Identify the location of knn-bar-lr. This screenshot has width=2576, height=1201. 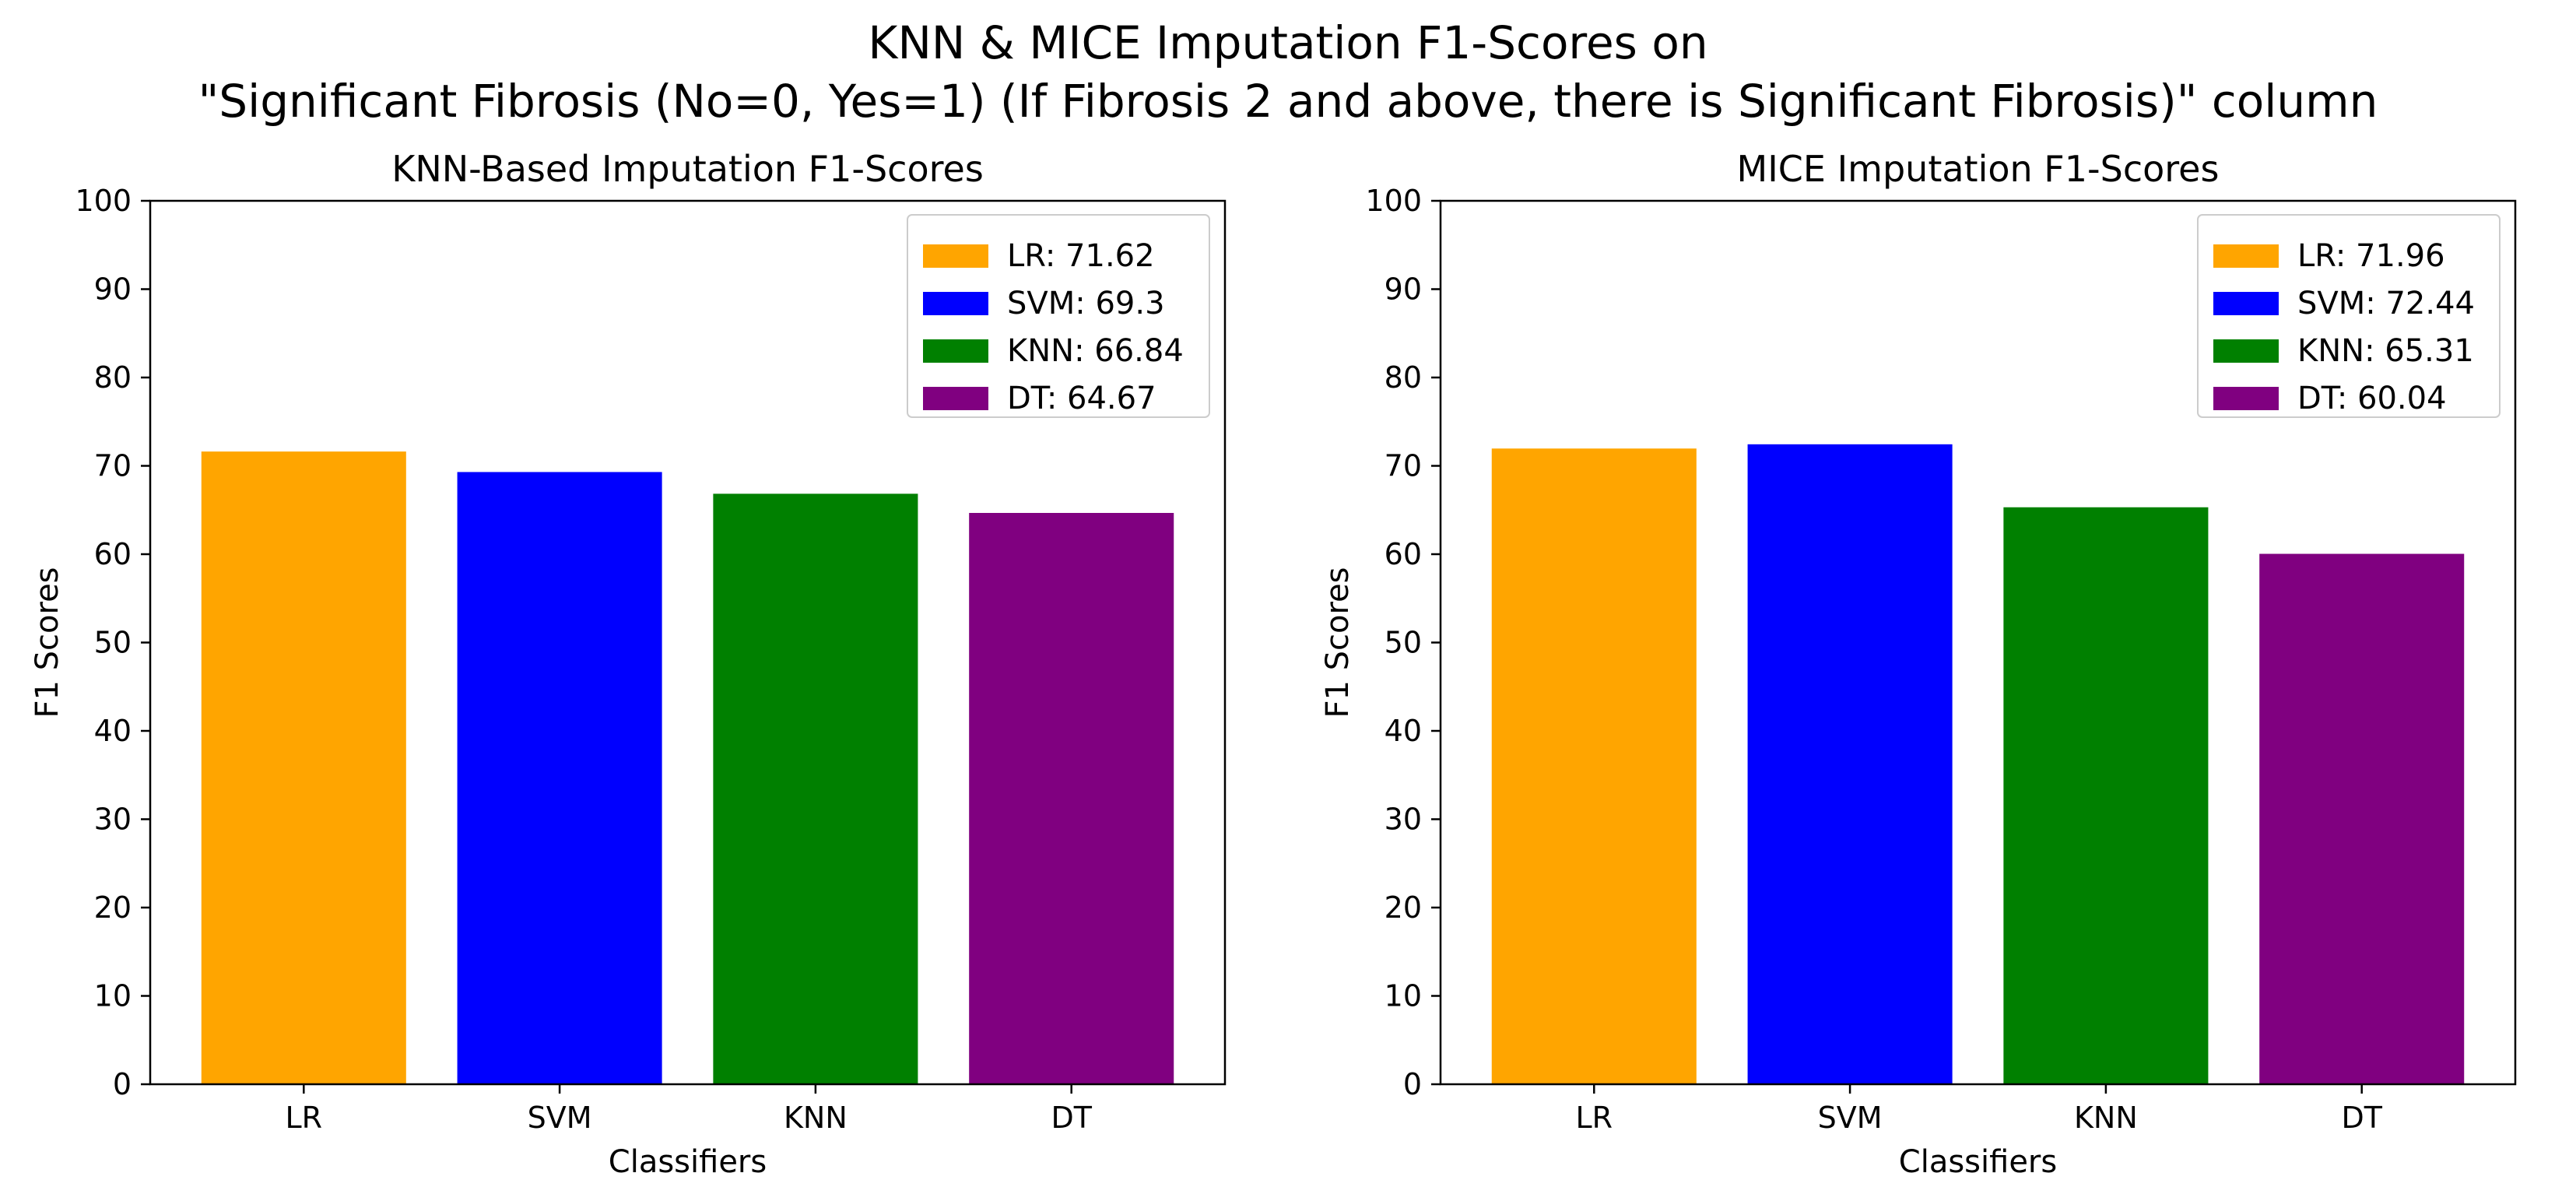
(304, 767).